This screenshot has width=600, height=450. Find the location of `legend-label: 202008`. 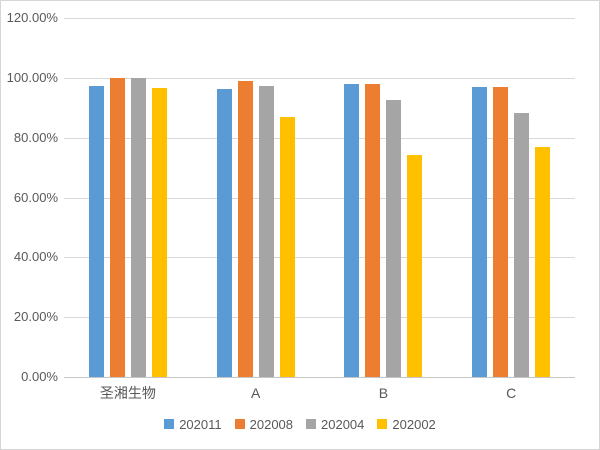

legend-label: 202008 is located at coordinates (271, 424).